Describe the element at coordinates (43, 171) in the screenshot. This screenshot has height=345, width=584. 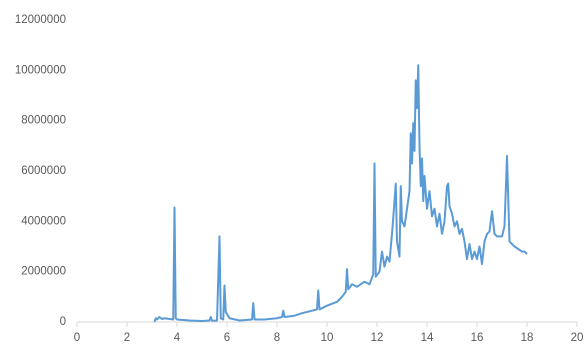
I see `y-tick-label: 6000000` at that location.